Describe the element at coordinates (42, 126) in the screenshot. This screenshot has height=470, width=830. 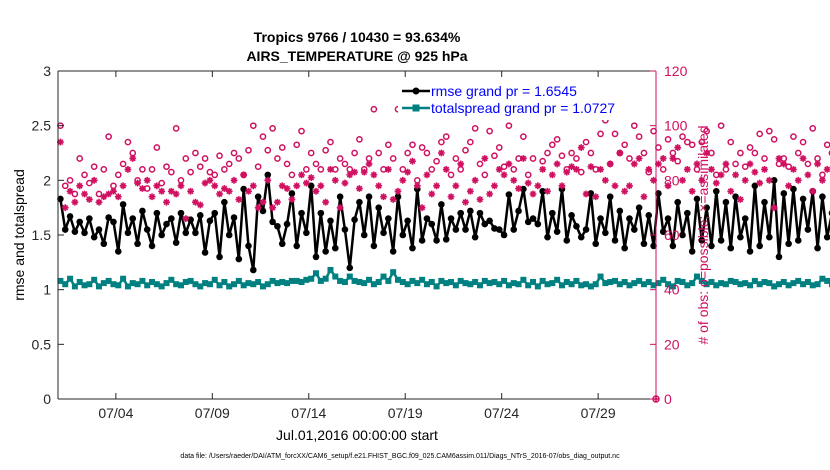
I see `y-tick-label: 2.5` at that location.